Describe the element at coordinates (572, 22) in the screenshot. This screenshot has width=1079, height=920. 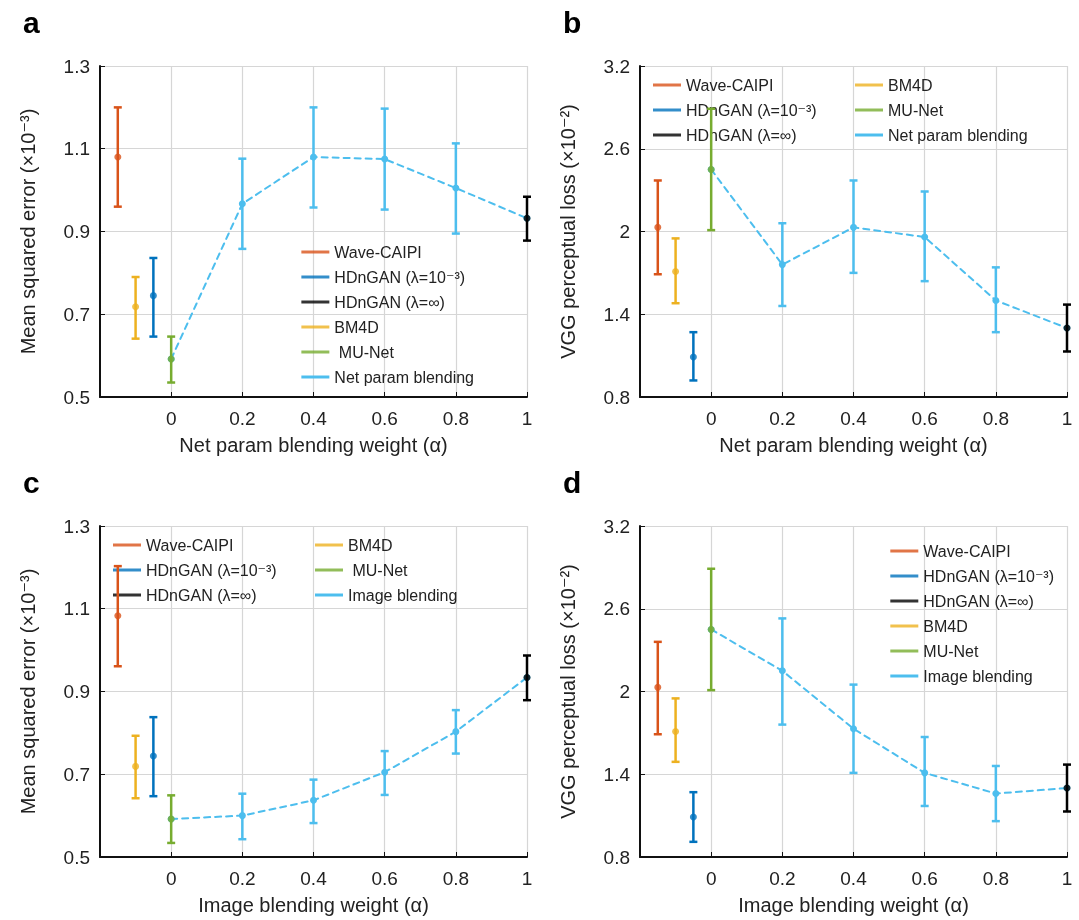
I see `chart-title: b` at that location.